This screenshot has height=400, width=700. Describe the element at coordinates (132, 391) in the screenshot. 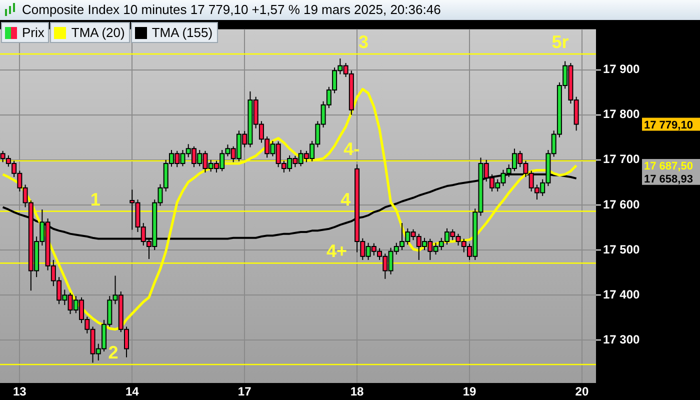

I see `x-tick-label: 14` at that location.